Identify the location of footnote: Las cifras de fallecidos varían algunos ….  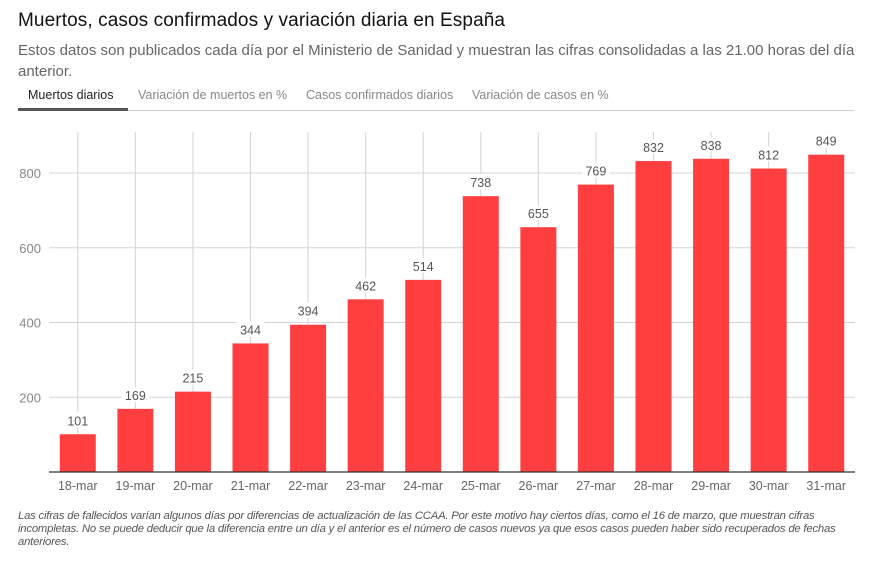
(427, 529).